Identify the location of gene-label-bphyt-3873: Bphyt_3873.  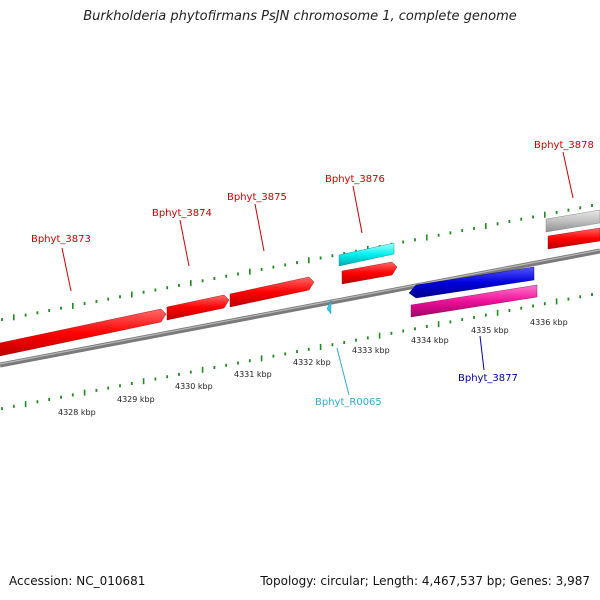
(61, 239).